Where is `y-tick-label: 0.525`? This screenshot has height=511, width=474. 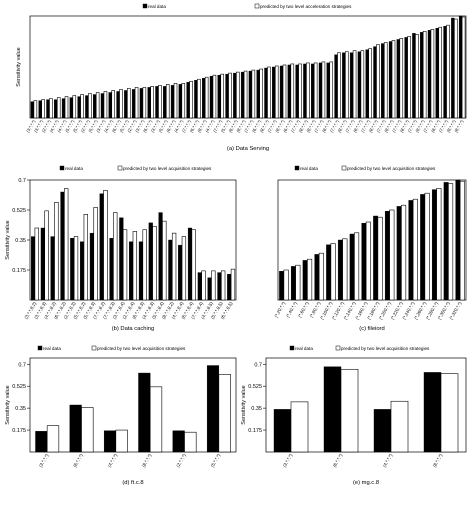 y-tick-label: 0.525 is located at coordinates (255, 387).